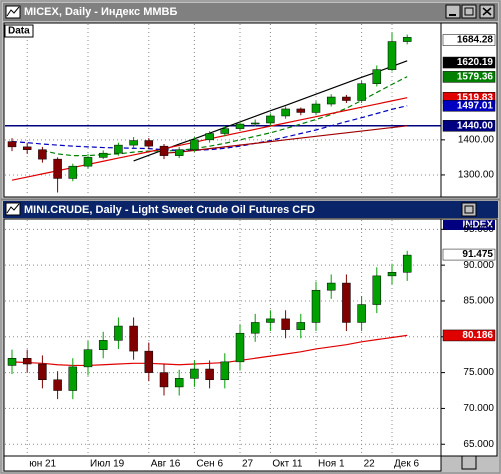  What do you see at coordinates (100, 12) in the screenshot?
I see `window-title: MICEX, Daily - Индекс ММВБ` at bounding box center [100, 12].